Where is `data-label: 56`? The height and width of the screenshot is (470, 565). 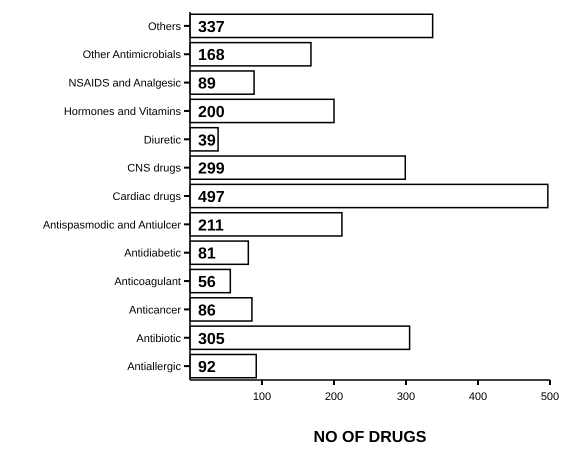 data-label: 56 is located at coordinates (207, 283).